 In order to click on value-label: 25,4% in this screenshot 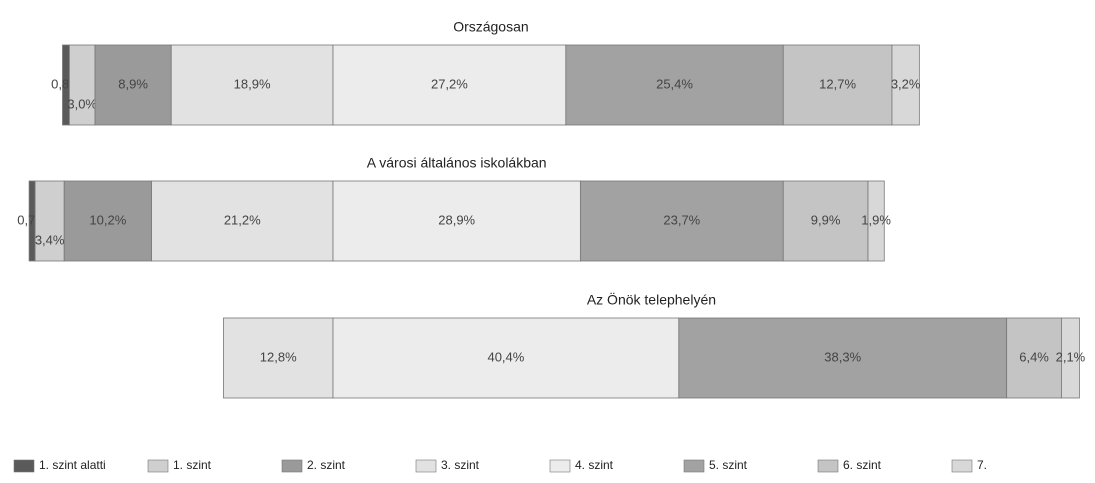, I will do `click(674, 83)`.